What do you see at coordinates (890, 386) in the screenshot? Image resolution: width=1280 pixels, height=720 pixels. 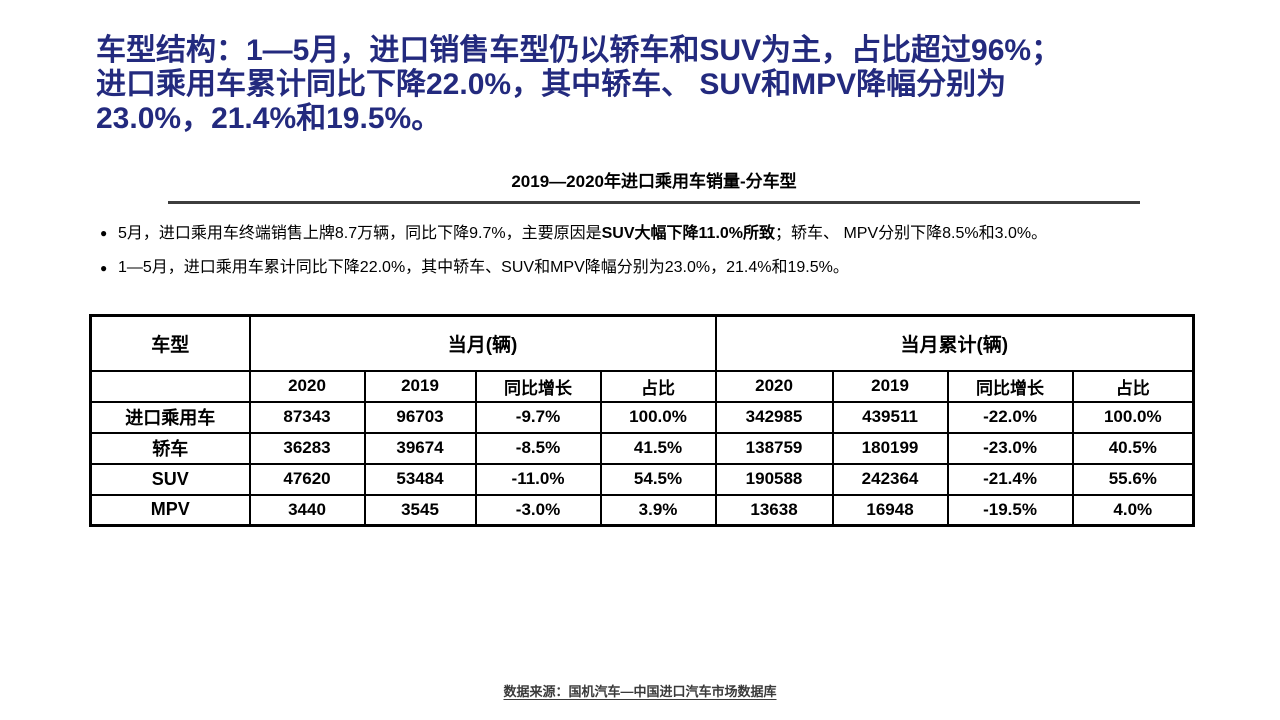 I see `col-header-2019-cum: 2019` at bounding box center [890, 386].